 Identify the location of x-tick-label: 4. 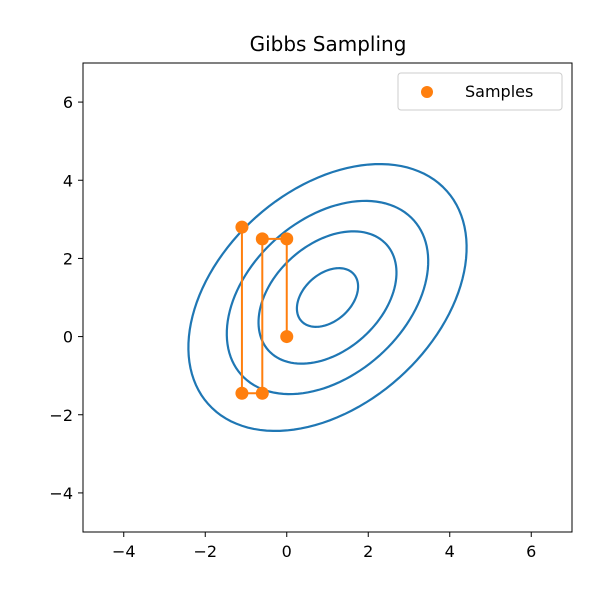
(450, 551).